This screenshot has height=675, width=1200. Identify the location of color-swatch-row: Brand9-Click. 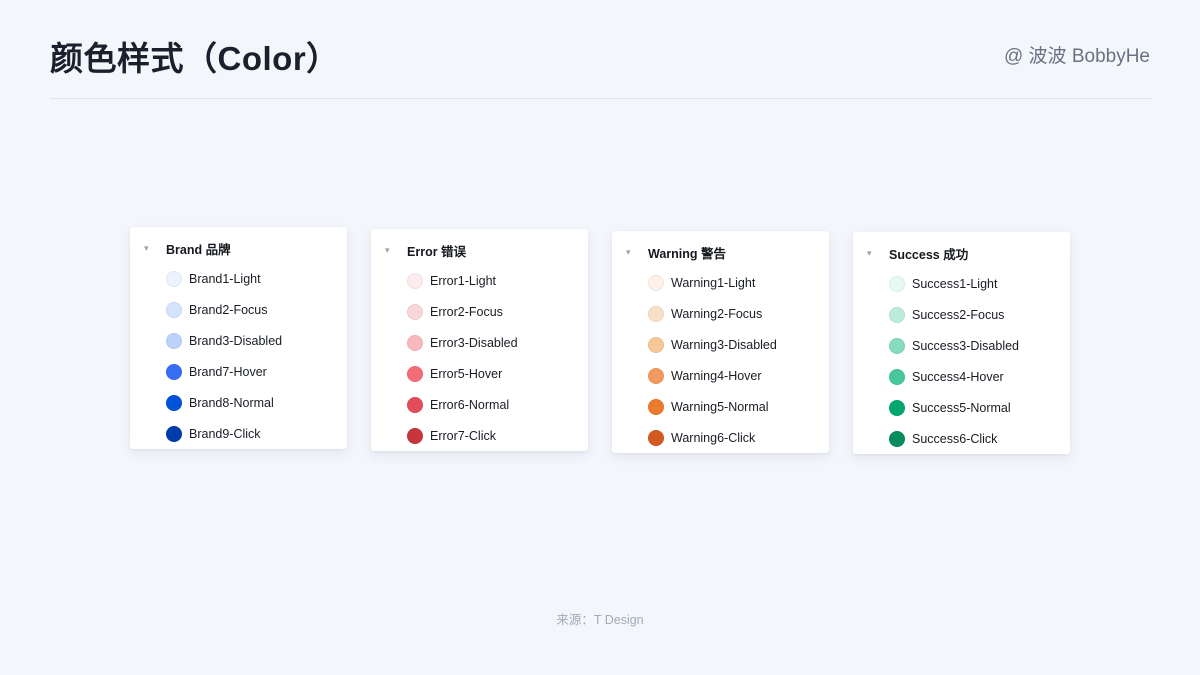
(238, 433).